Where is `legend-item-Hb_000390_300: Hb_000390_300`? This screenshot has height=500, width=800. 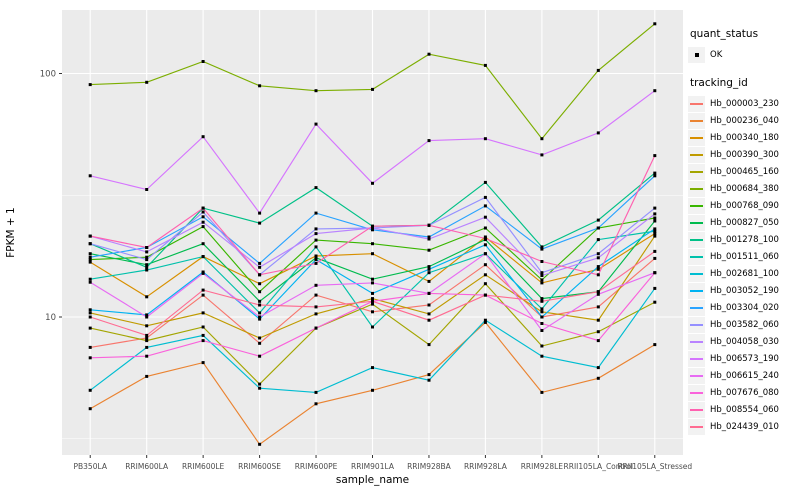
legend-item-Hb_000390_300: Hb_000390_300 is located at coordinates (744, 154).